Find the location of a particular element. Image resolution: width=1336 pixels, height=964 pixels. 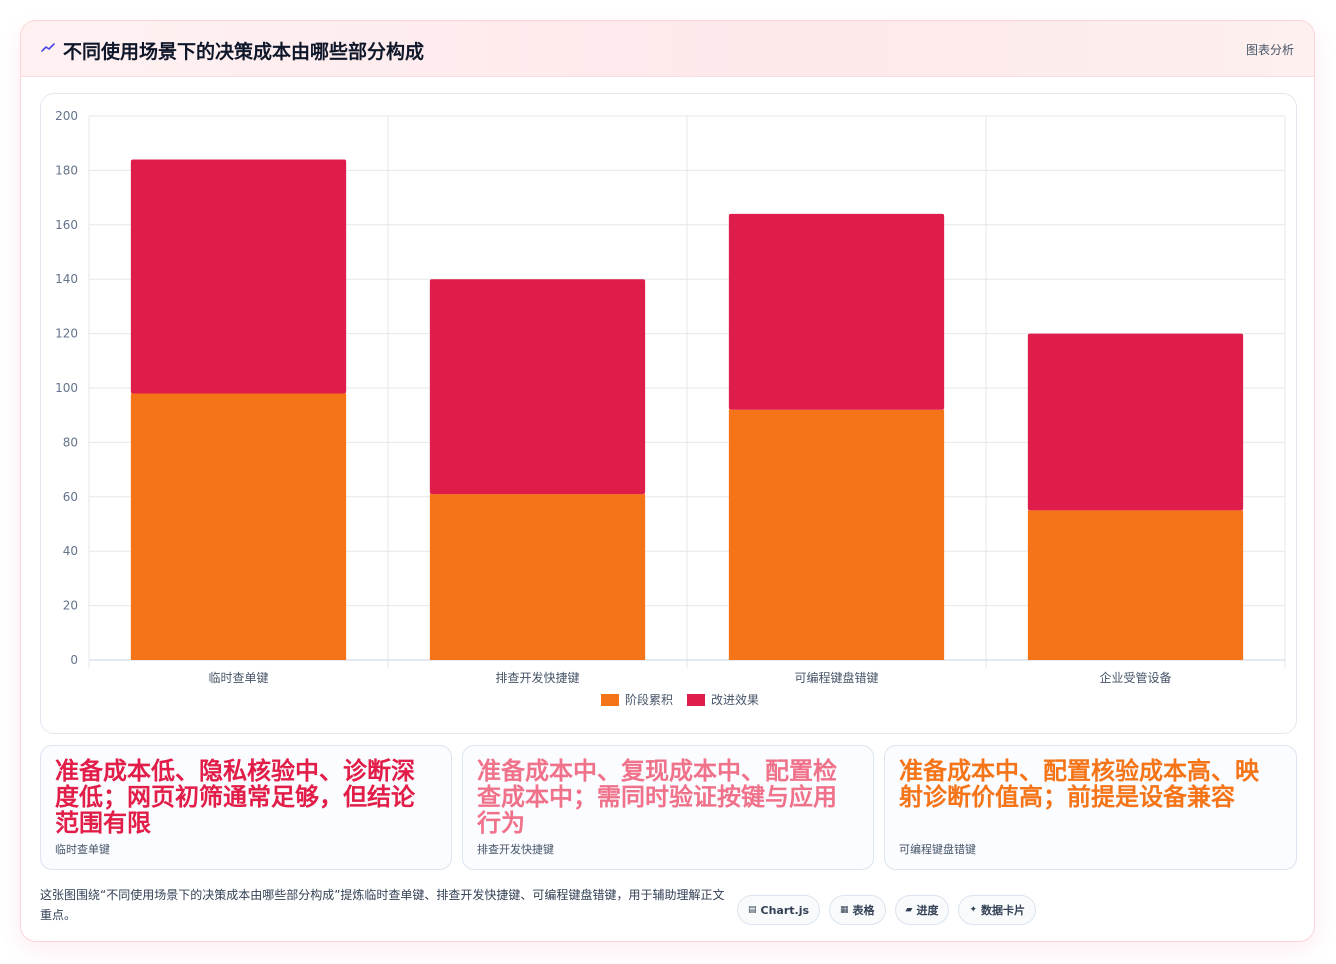

y-tick-label: 20 is located at coordinates (70, 606).